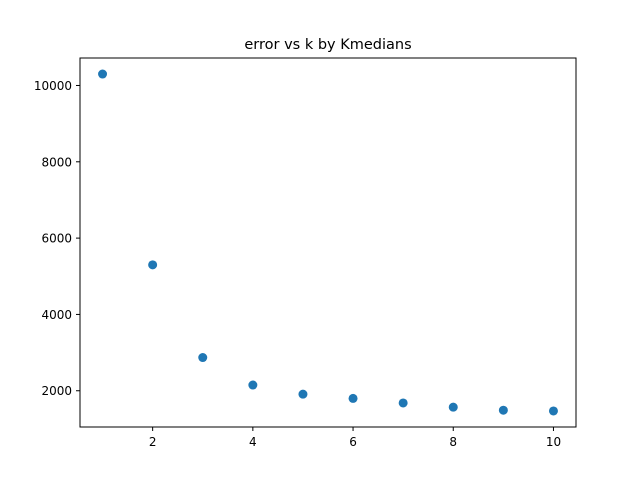 Image resolution: width=640 pixels, height=480 pixels. I want to click on y-tick-label: 2000, so click(56, 391).